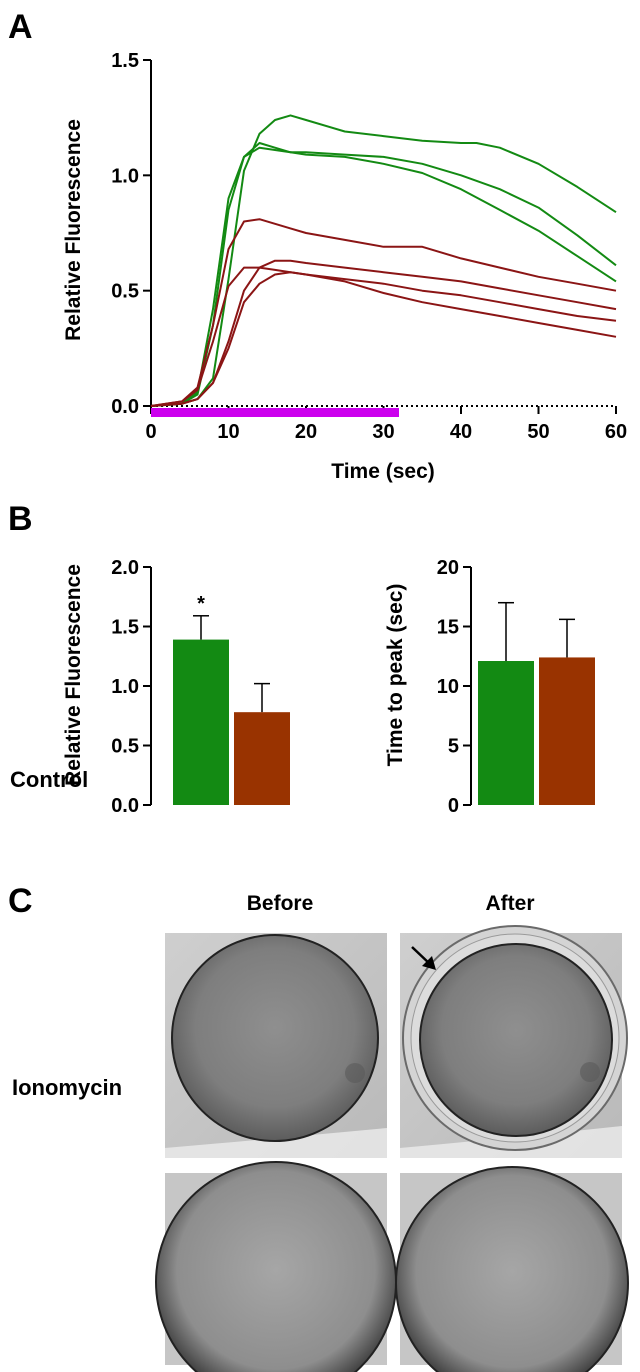 The width and height of the screenshot is (640, 1372). I want to click on chart-a-x-tick-label: 0, so click(150, 432).